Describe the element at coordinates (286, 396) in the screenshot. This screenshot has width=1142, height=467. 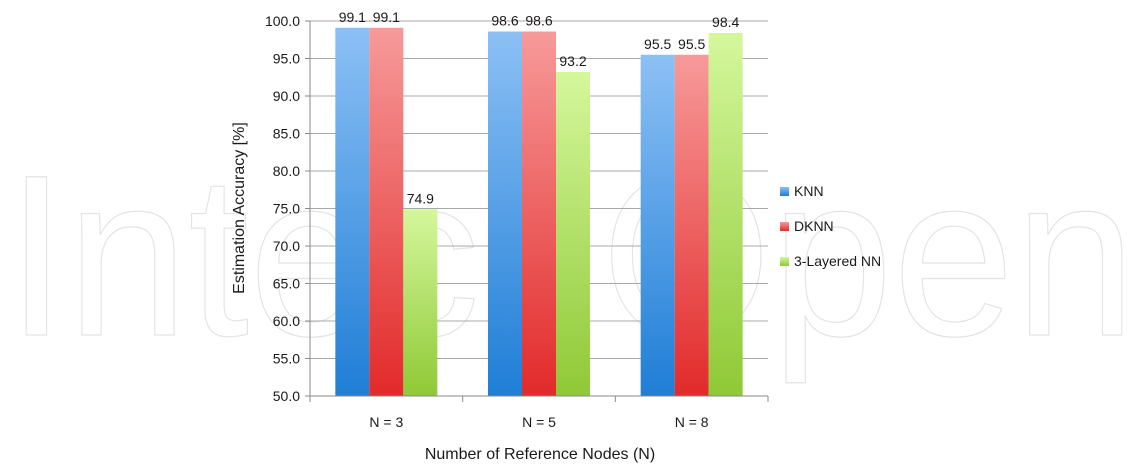
I see `y-tick-label: 50.0` at that location.